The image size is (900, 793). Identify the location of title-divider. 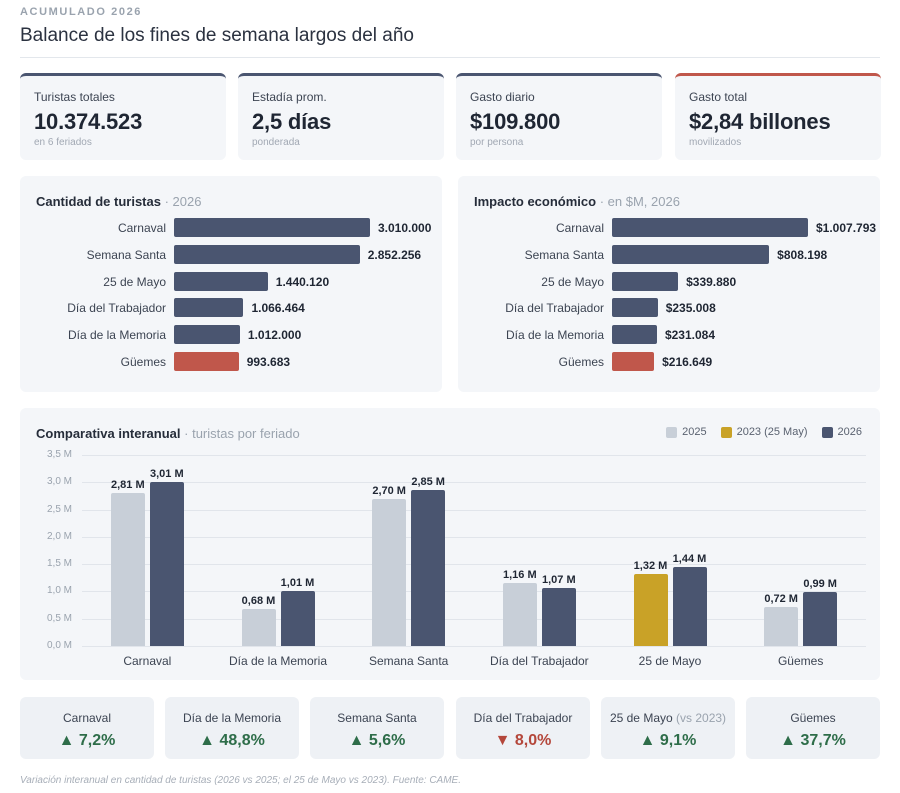
(450, 57).